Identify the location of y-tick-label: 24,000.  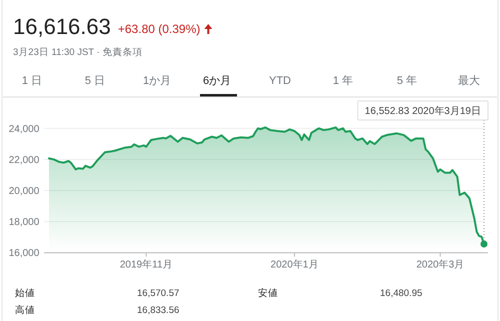
(24, 129).